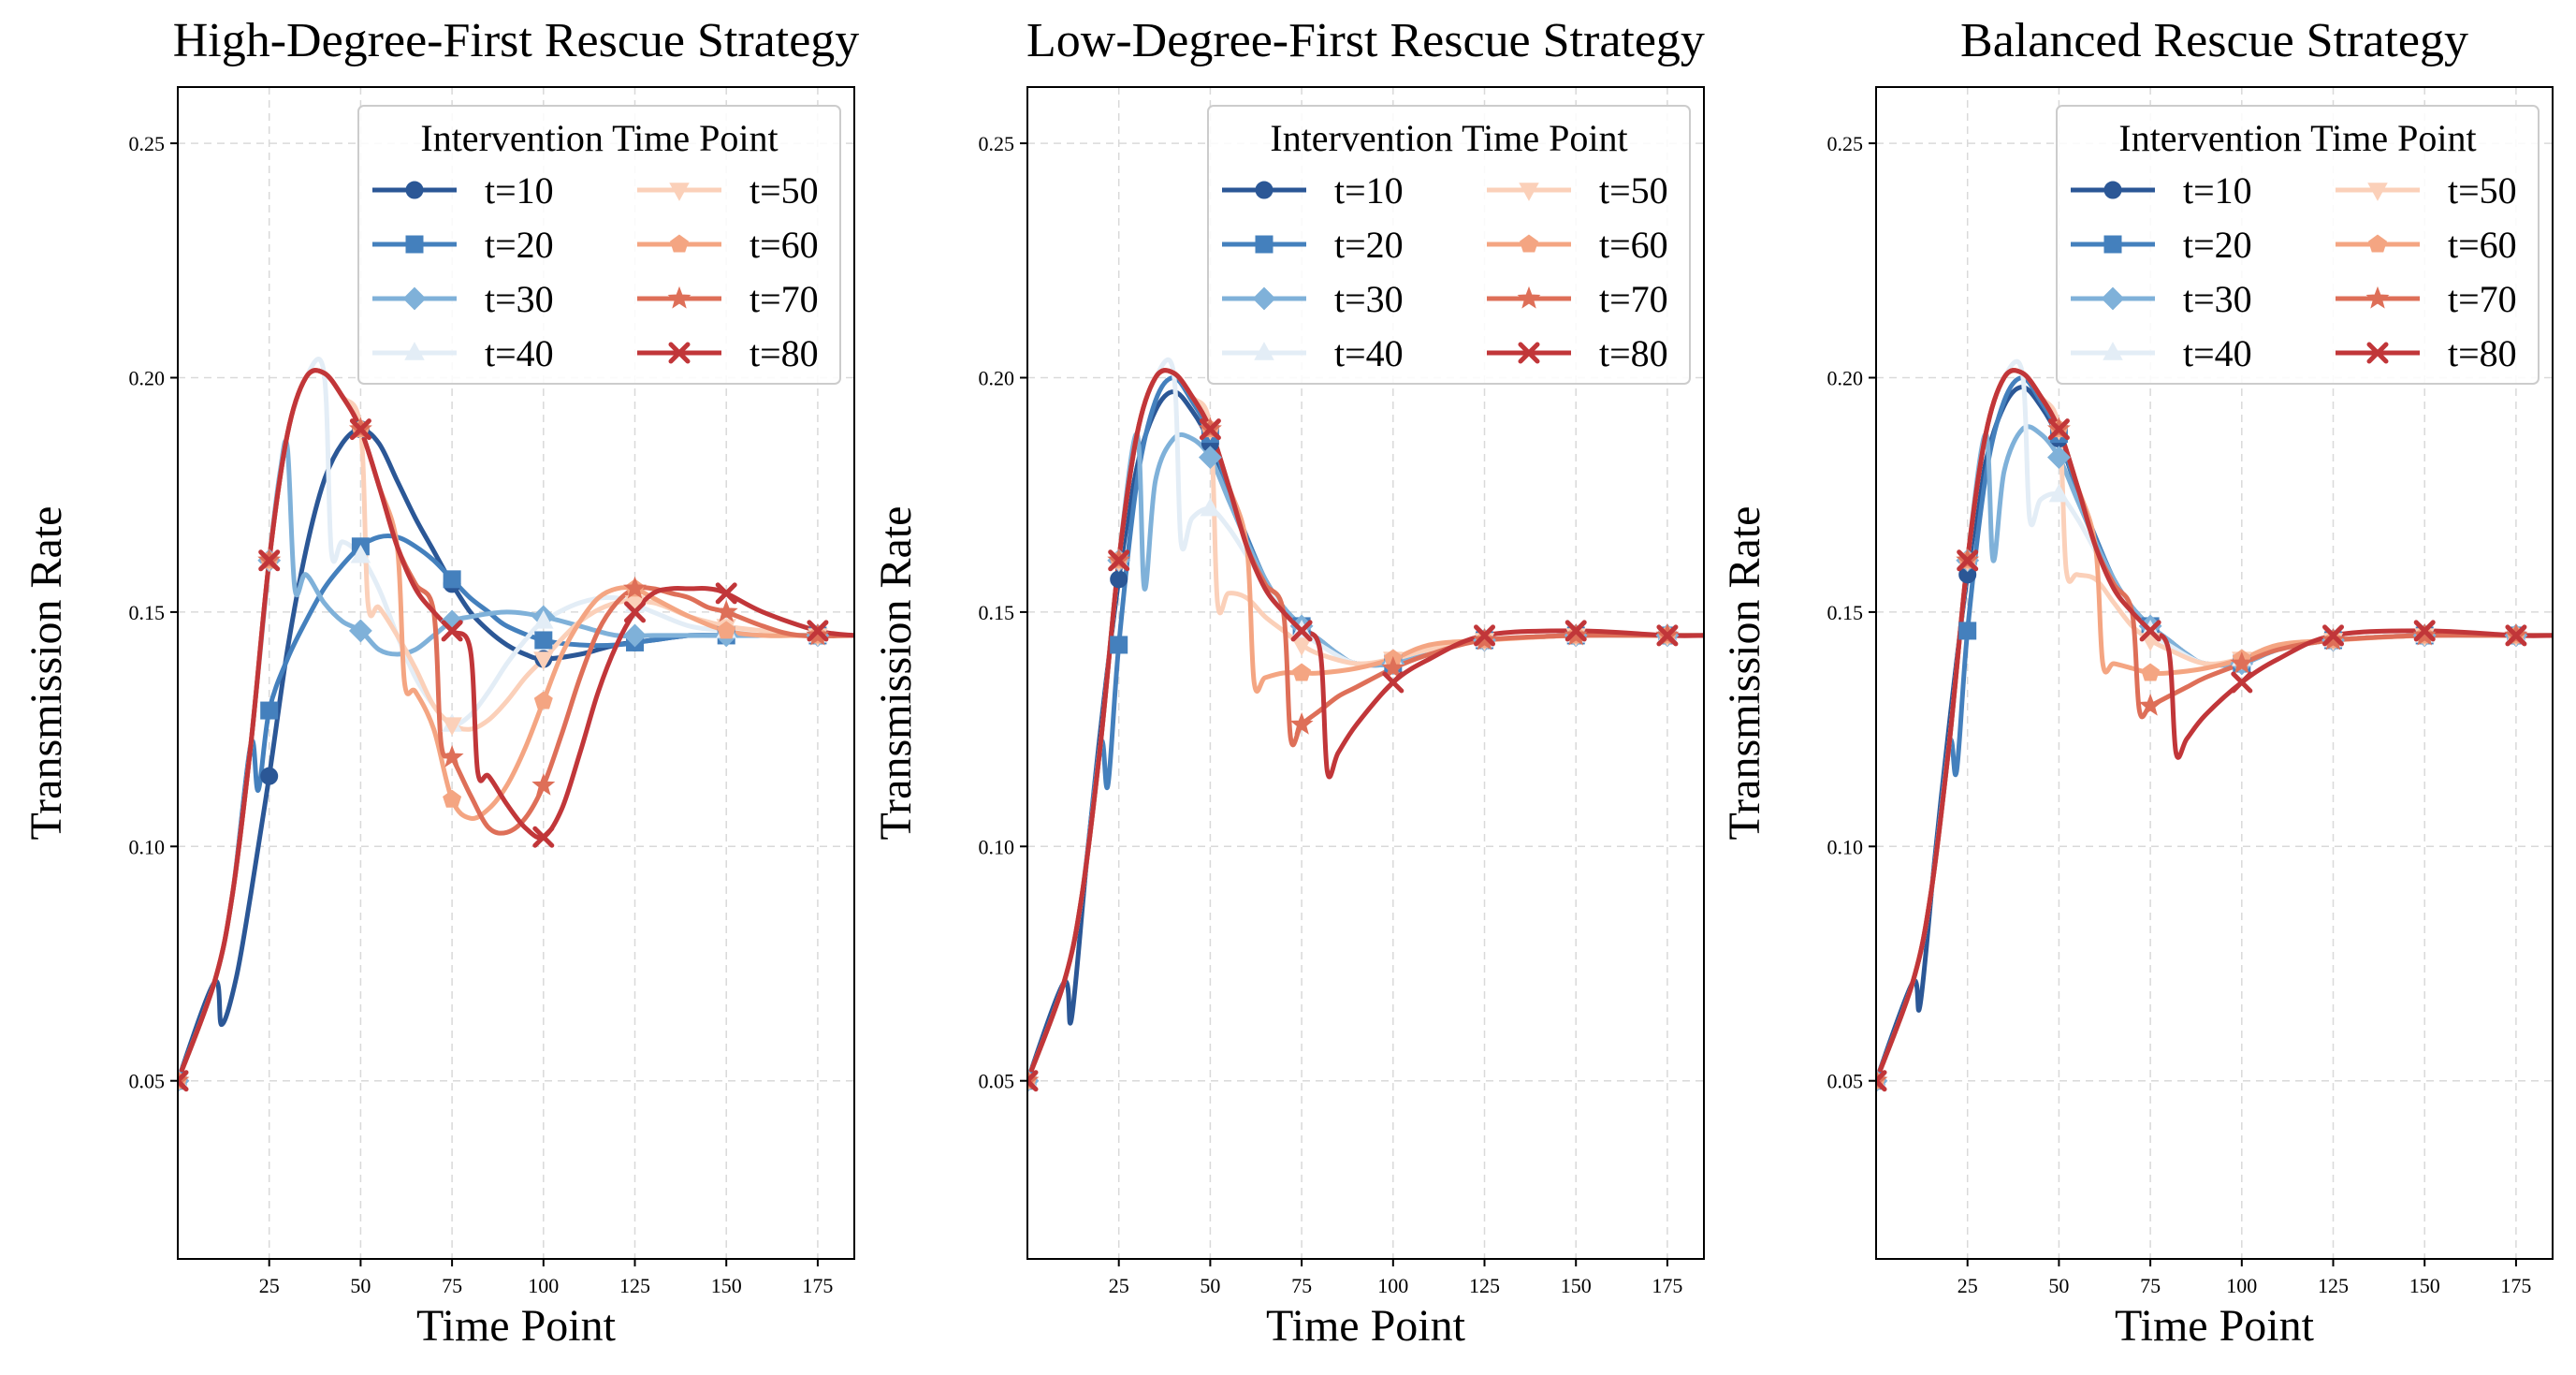 This screenshot has height=1375, width=2576. What do you see at coordinates (1577, 245) in the screenshot?
I see `legend-item-t-60: t=60` at bounding box center [1577, 245].